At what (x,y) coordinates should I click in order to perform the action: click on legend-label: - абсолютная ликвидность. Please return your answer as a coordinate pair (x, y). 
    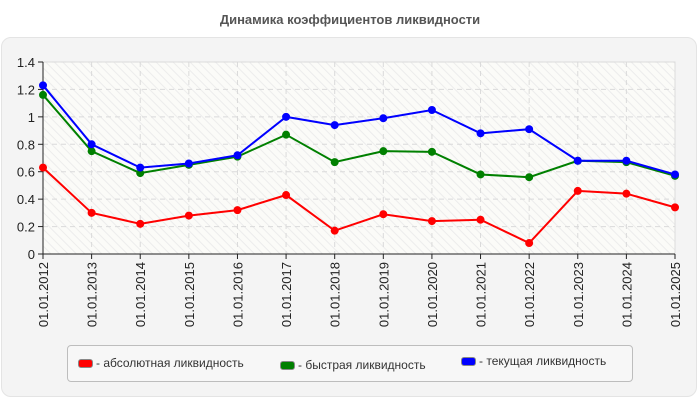
    Looking at the image, I should click on (170, 363).